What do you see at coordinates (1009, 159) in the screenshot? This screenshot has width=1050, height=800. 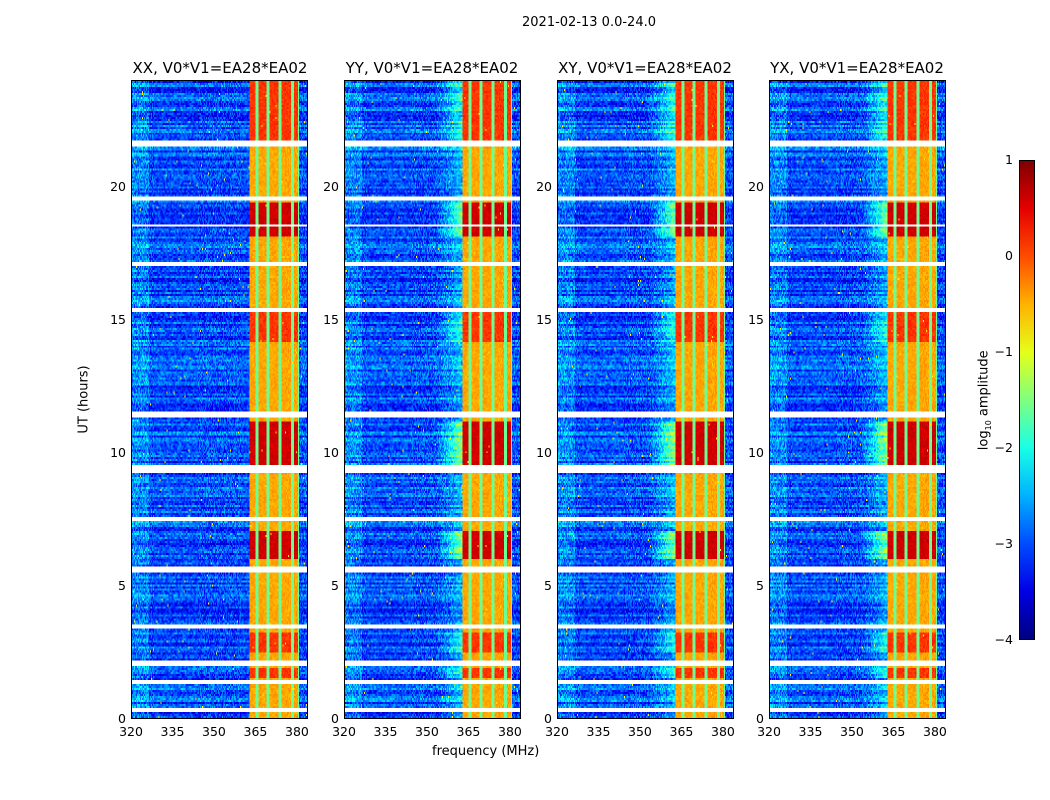 I see `colorbar-tick-label: 1` at bounding box center [1009, 159].